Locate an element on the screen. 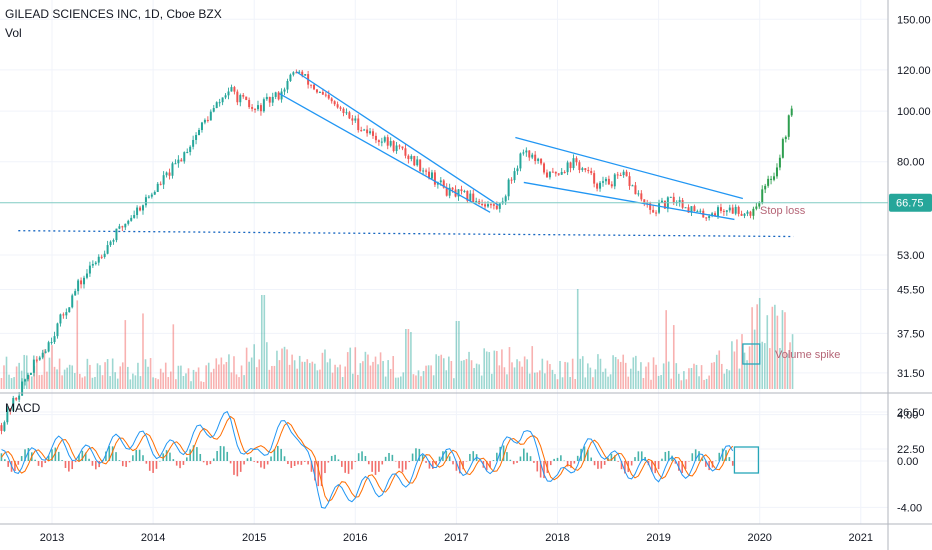 The height and width of the screenshot is (550, 932). wedge-lower-line is located at coordinates (629, 201).